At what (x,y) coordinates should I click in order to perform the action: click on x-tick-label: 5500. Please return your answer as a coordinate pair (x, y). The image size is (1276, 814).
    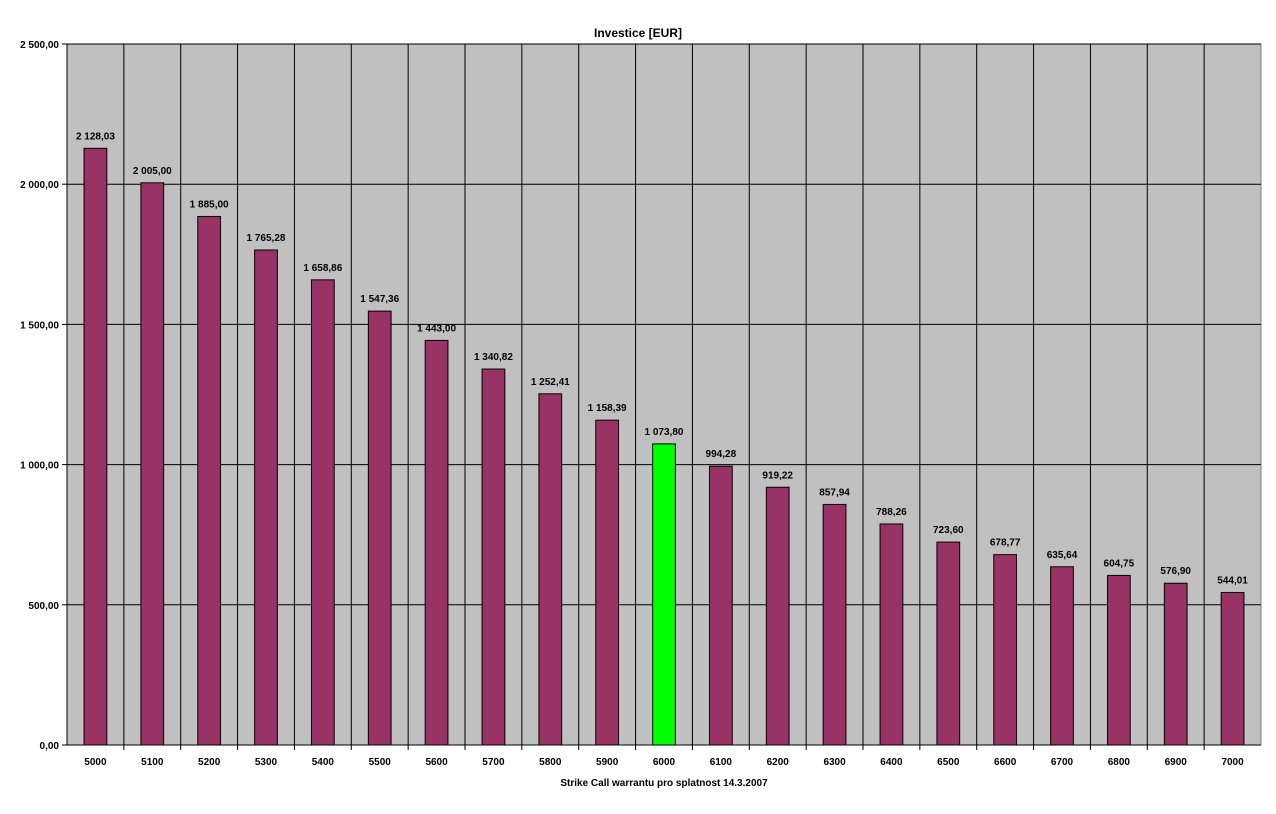
    Looking at the image, I should click on (380, 762).